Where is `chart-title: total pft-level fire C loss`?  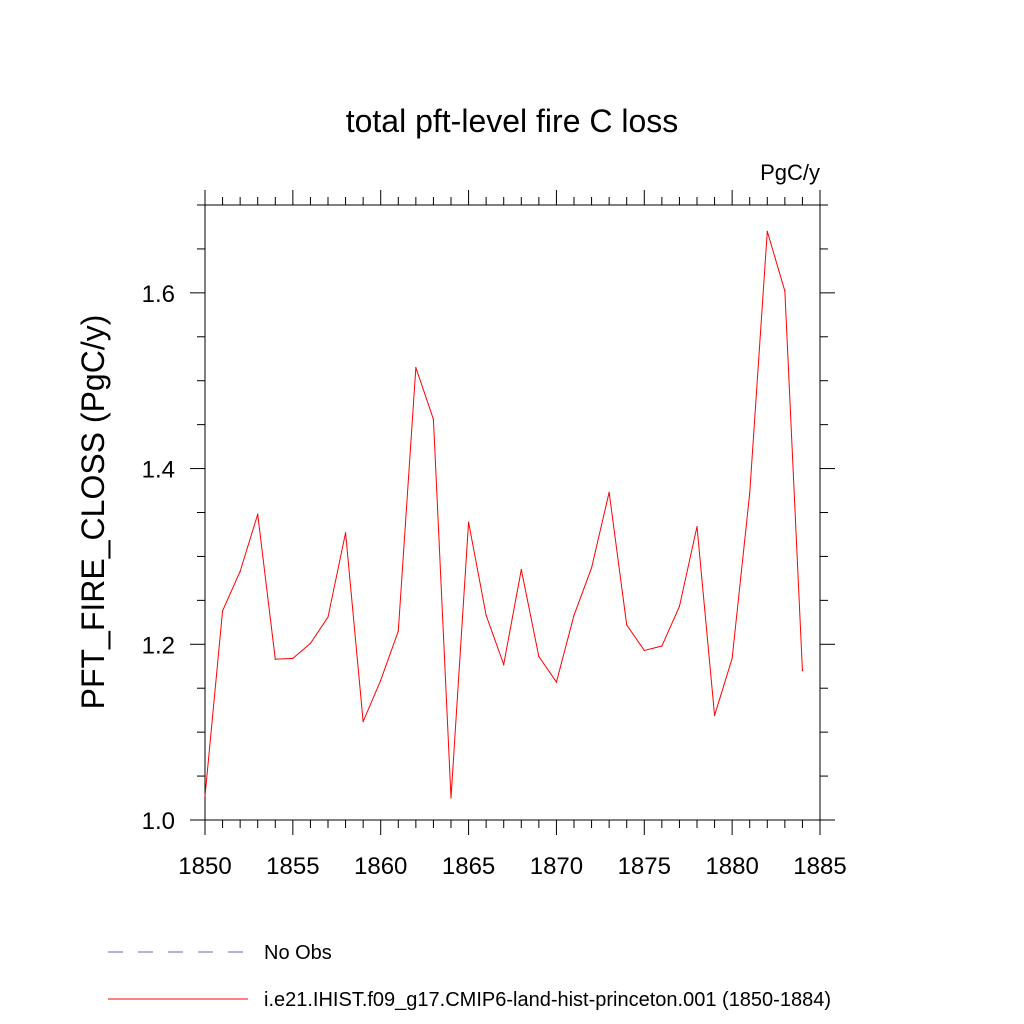
chart-title: total pft-level fire C loss is located at coordinates (512, 121).